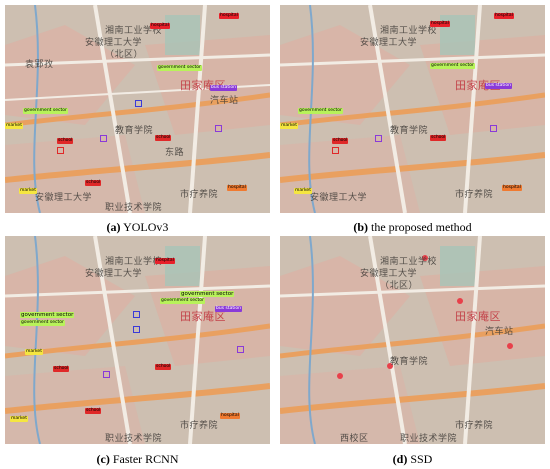  Describe the element at coordinates (354, 439) in the screenshot. I see `map-label: 西校区` at that location.